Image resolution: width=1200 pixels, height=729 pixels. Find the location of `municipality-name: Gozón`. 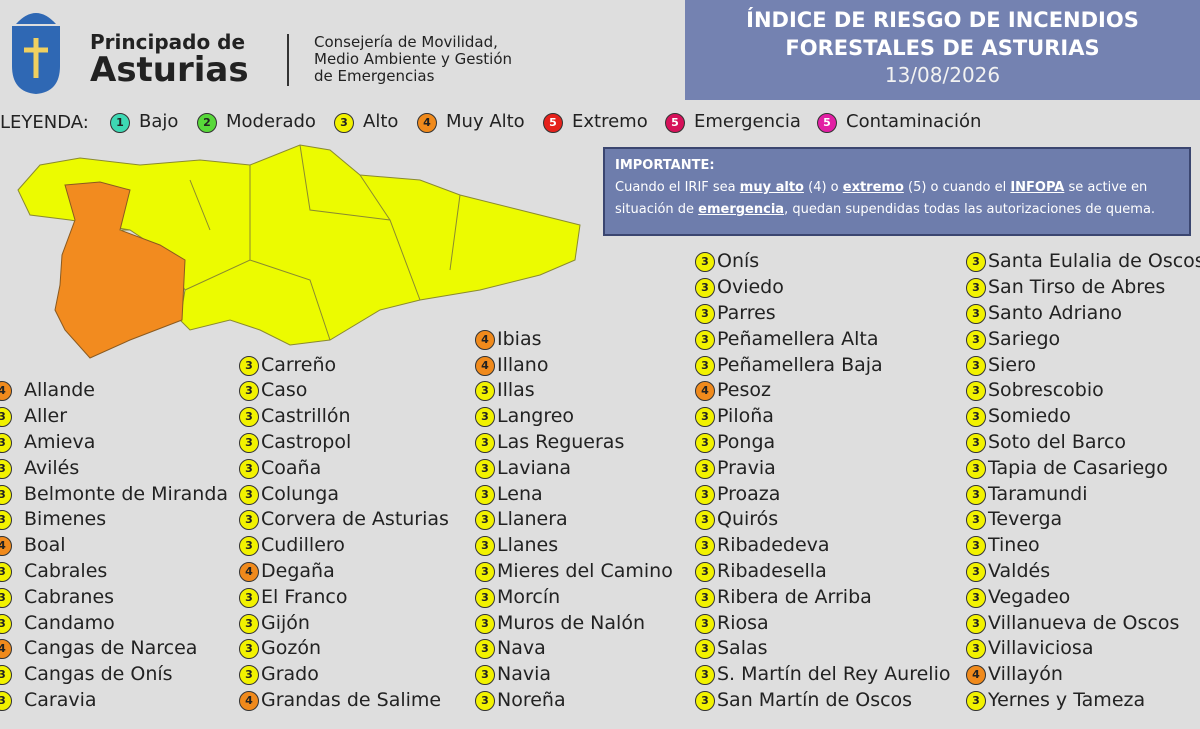

municipality-name: Gozón is located at coordinates (291, 648).